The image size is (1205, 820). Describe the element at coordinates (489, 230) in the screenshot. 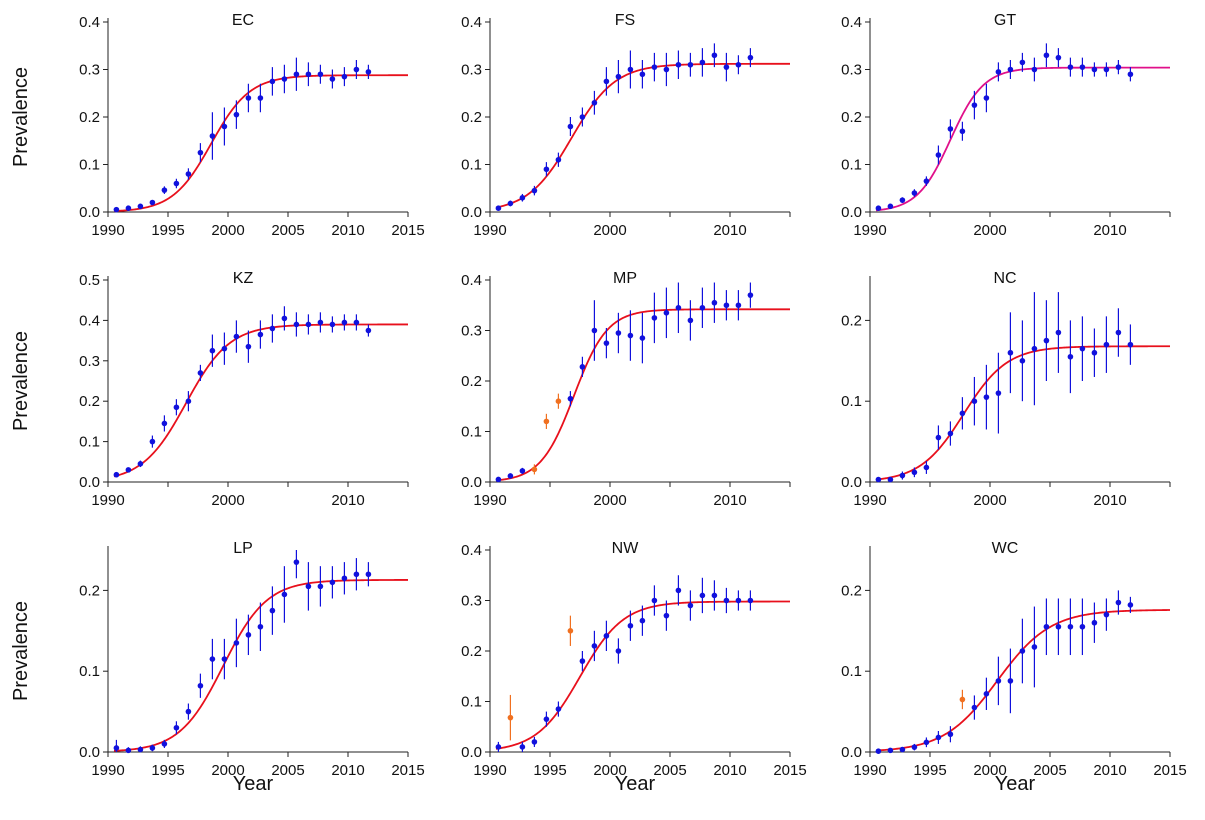

I see `x-tick-label: 1990` at that location.